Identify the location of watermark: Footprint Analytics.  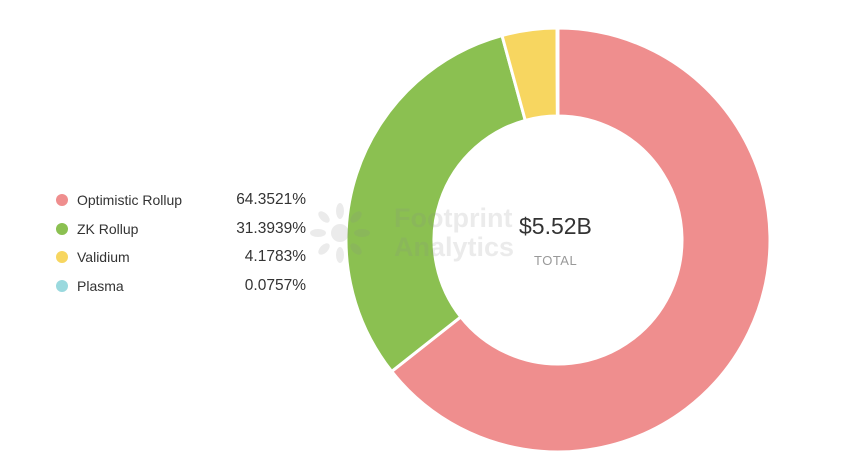
(407, 233).